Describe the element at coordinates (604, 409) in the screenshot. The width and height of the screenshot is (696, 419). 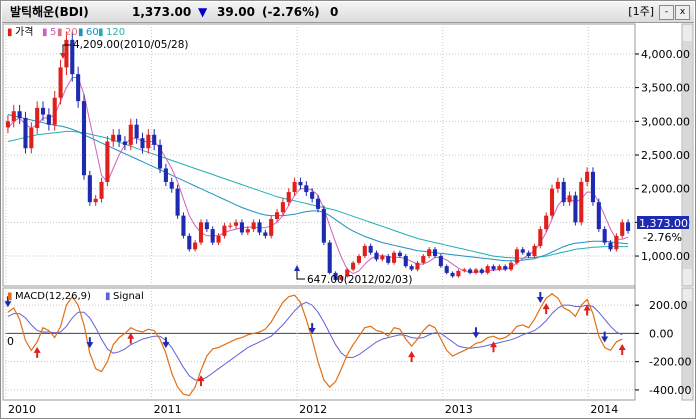
I see `x-tick-label: 2014` at that location.